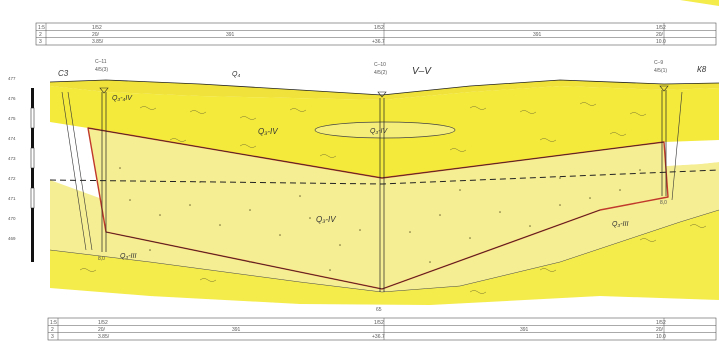 This screenshot has width=719, height=342. I want to click on section-title: V–V, so click(422, 71).